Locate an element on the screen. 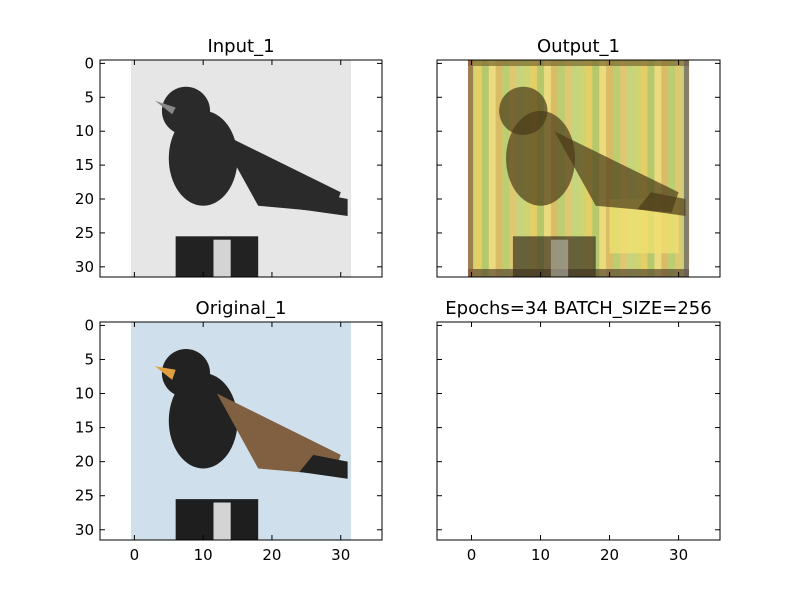 The height and width of the screenshot is (604, 800). panel-title: Epochs=34 BATCH_SIZE=256 is located at coordinates (578, 308).